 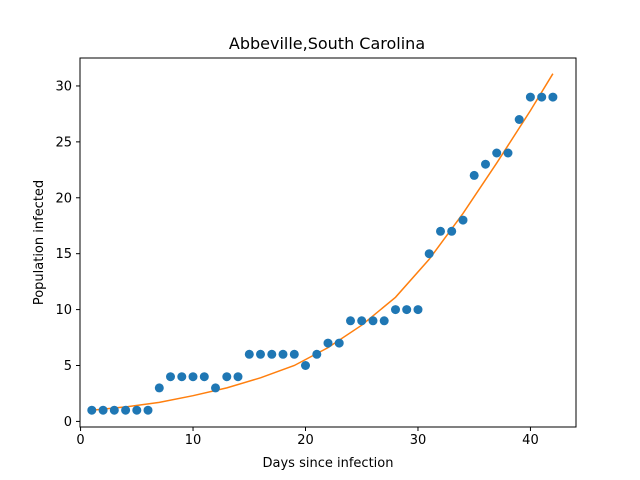 I want to click on x-tick-label: 20, so click(x=305, y=440).